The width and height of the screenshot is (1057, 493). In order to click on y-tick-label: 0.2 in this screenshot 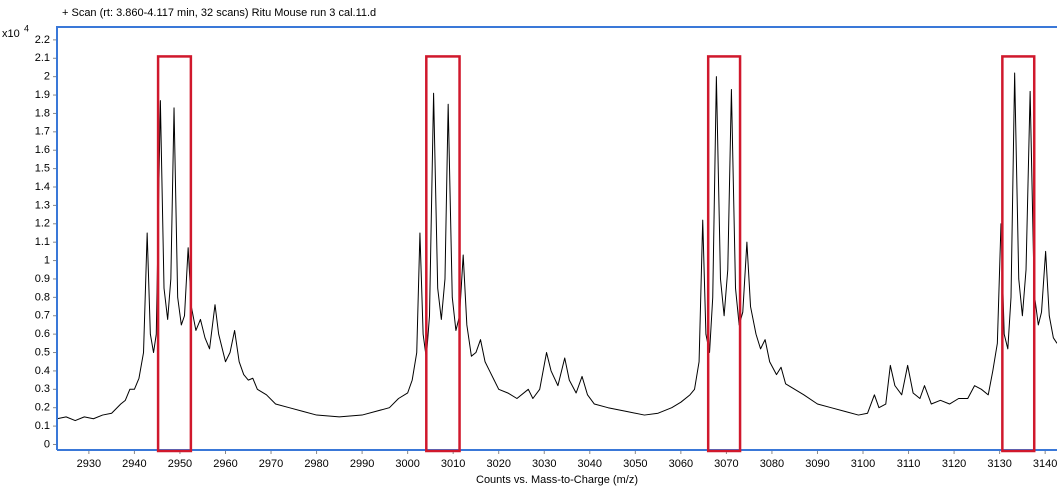, I will do `click(42, 408)`.